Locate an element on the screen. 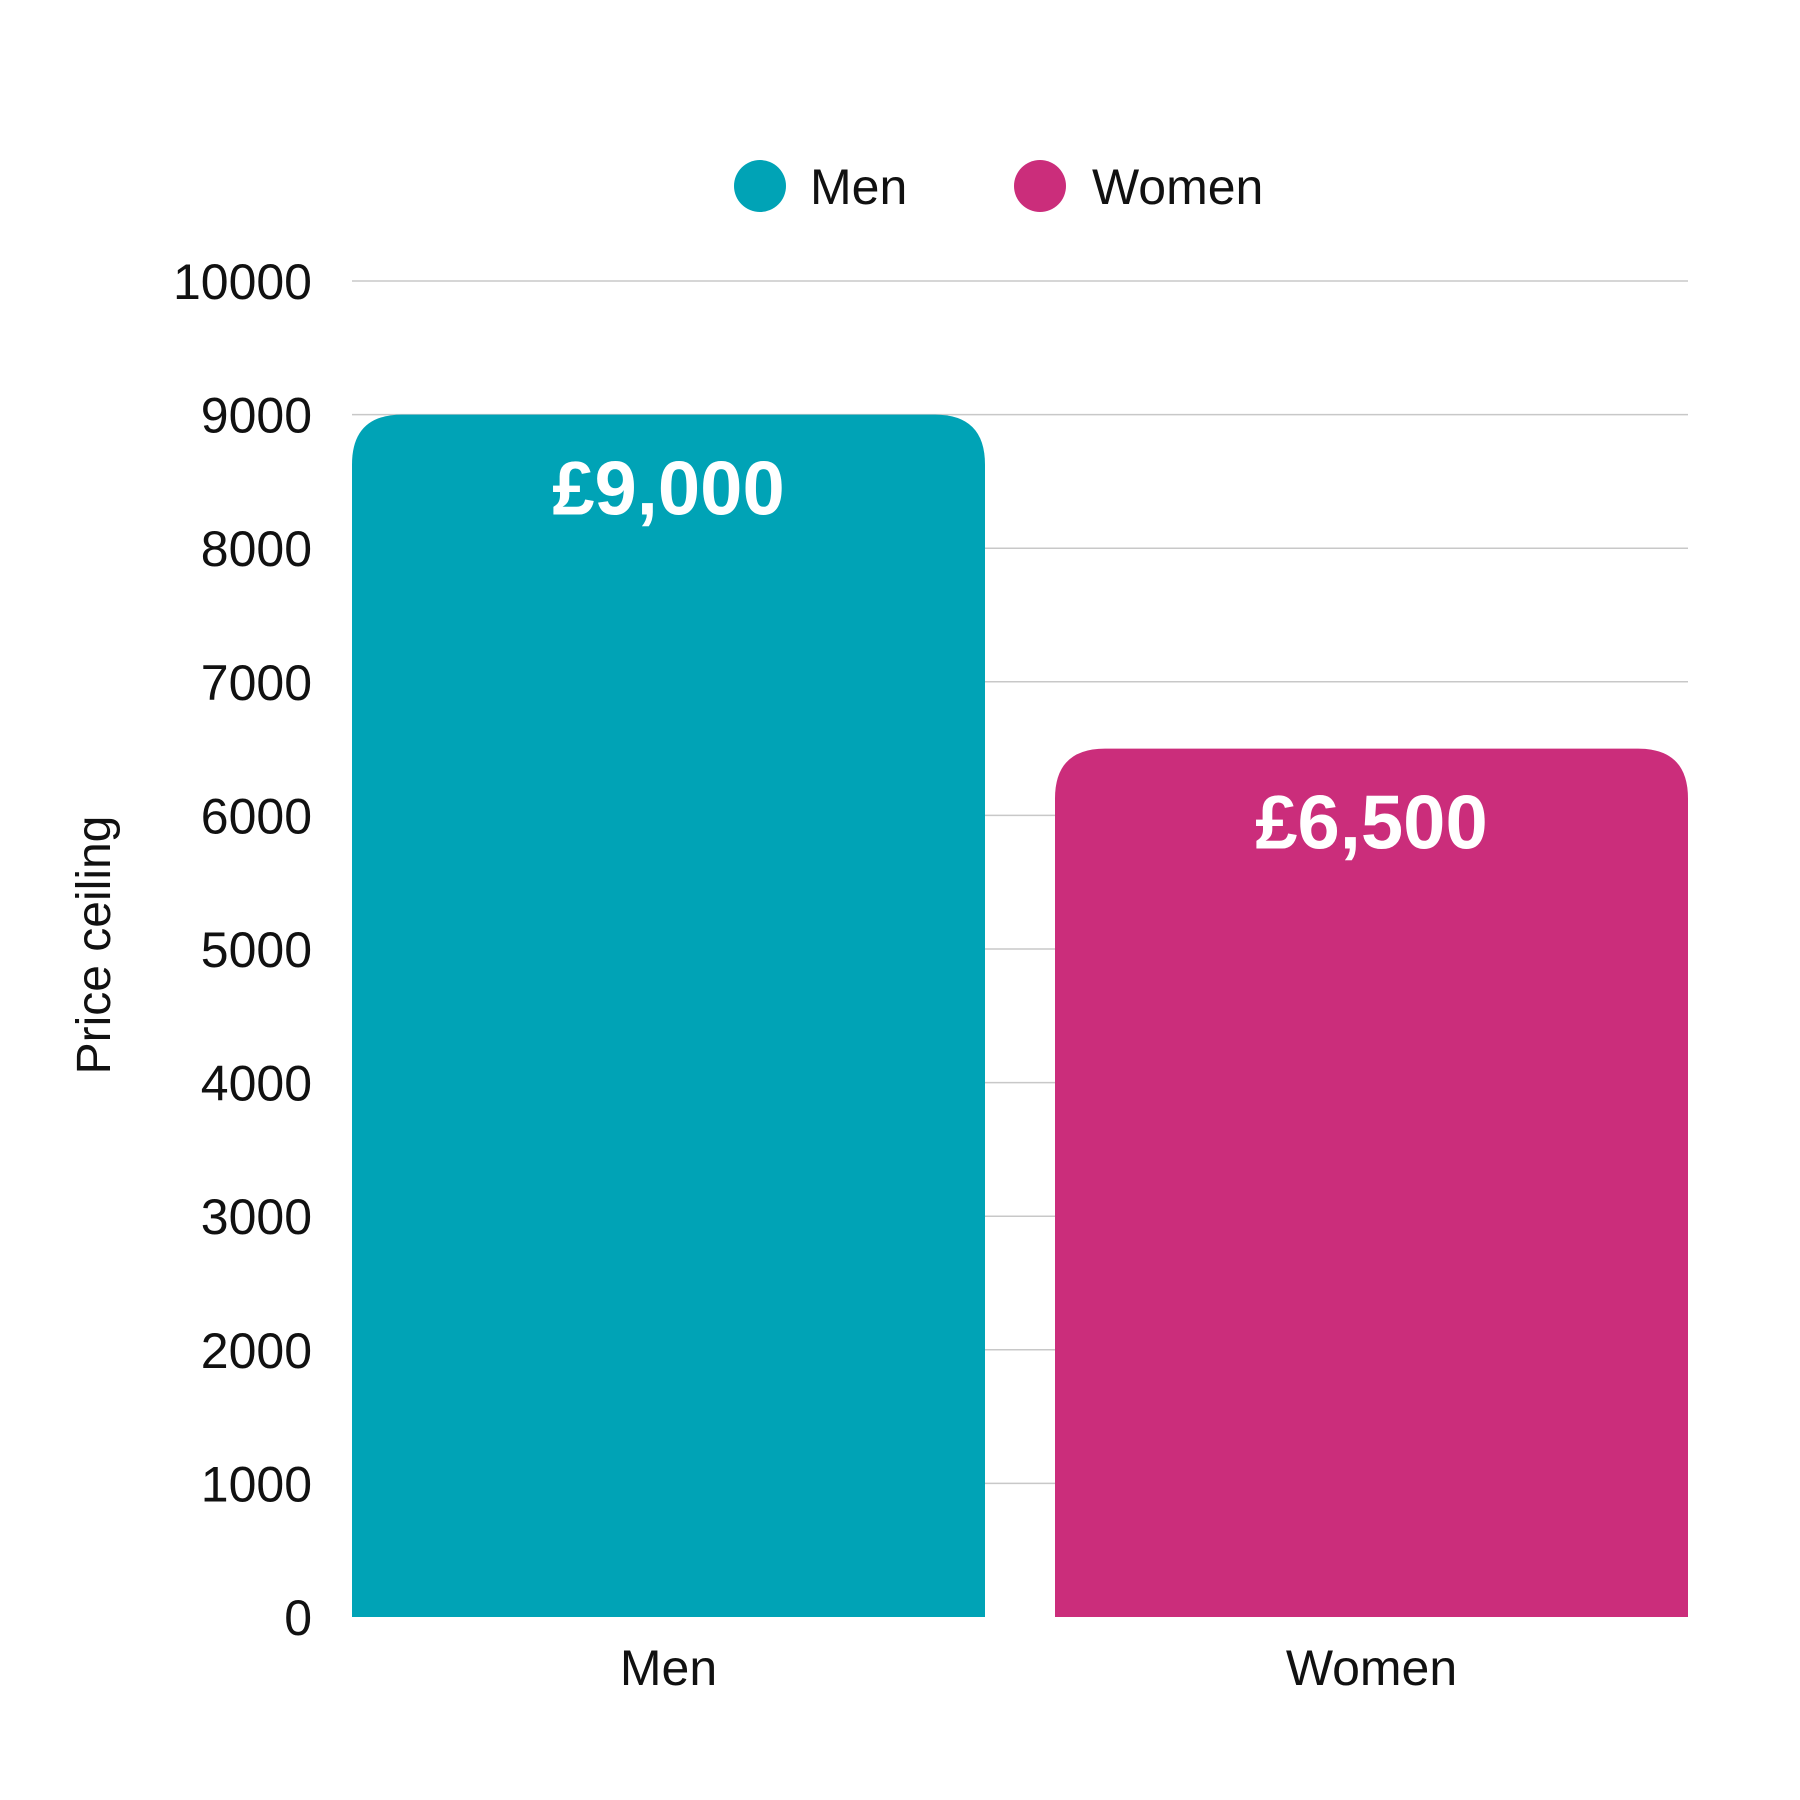 This screenshot has width=1800, height=1800. y-tick-label: 9000 is located at coordinates (256, 416).